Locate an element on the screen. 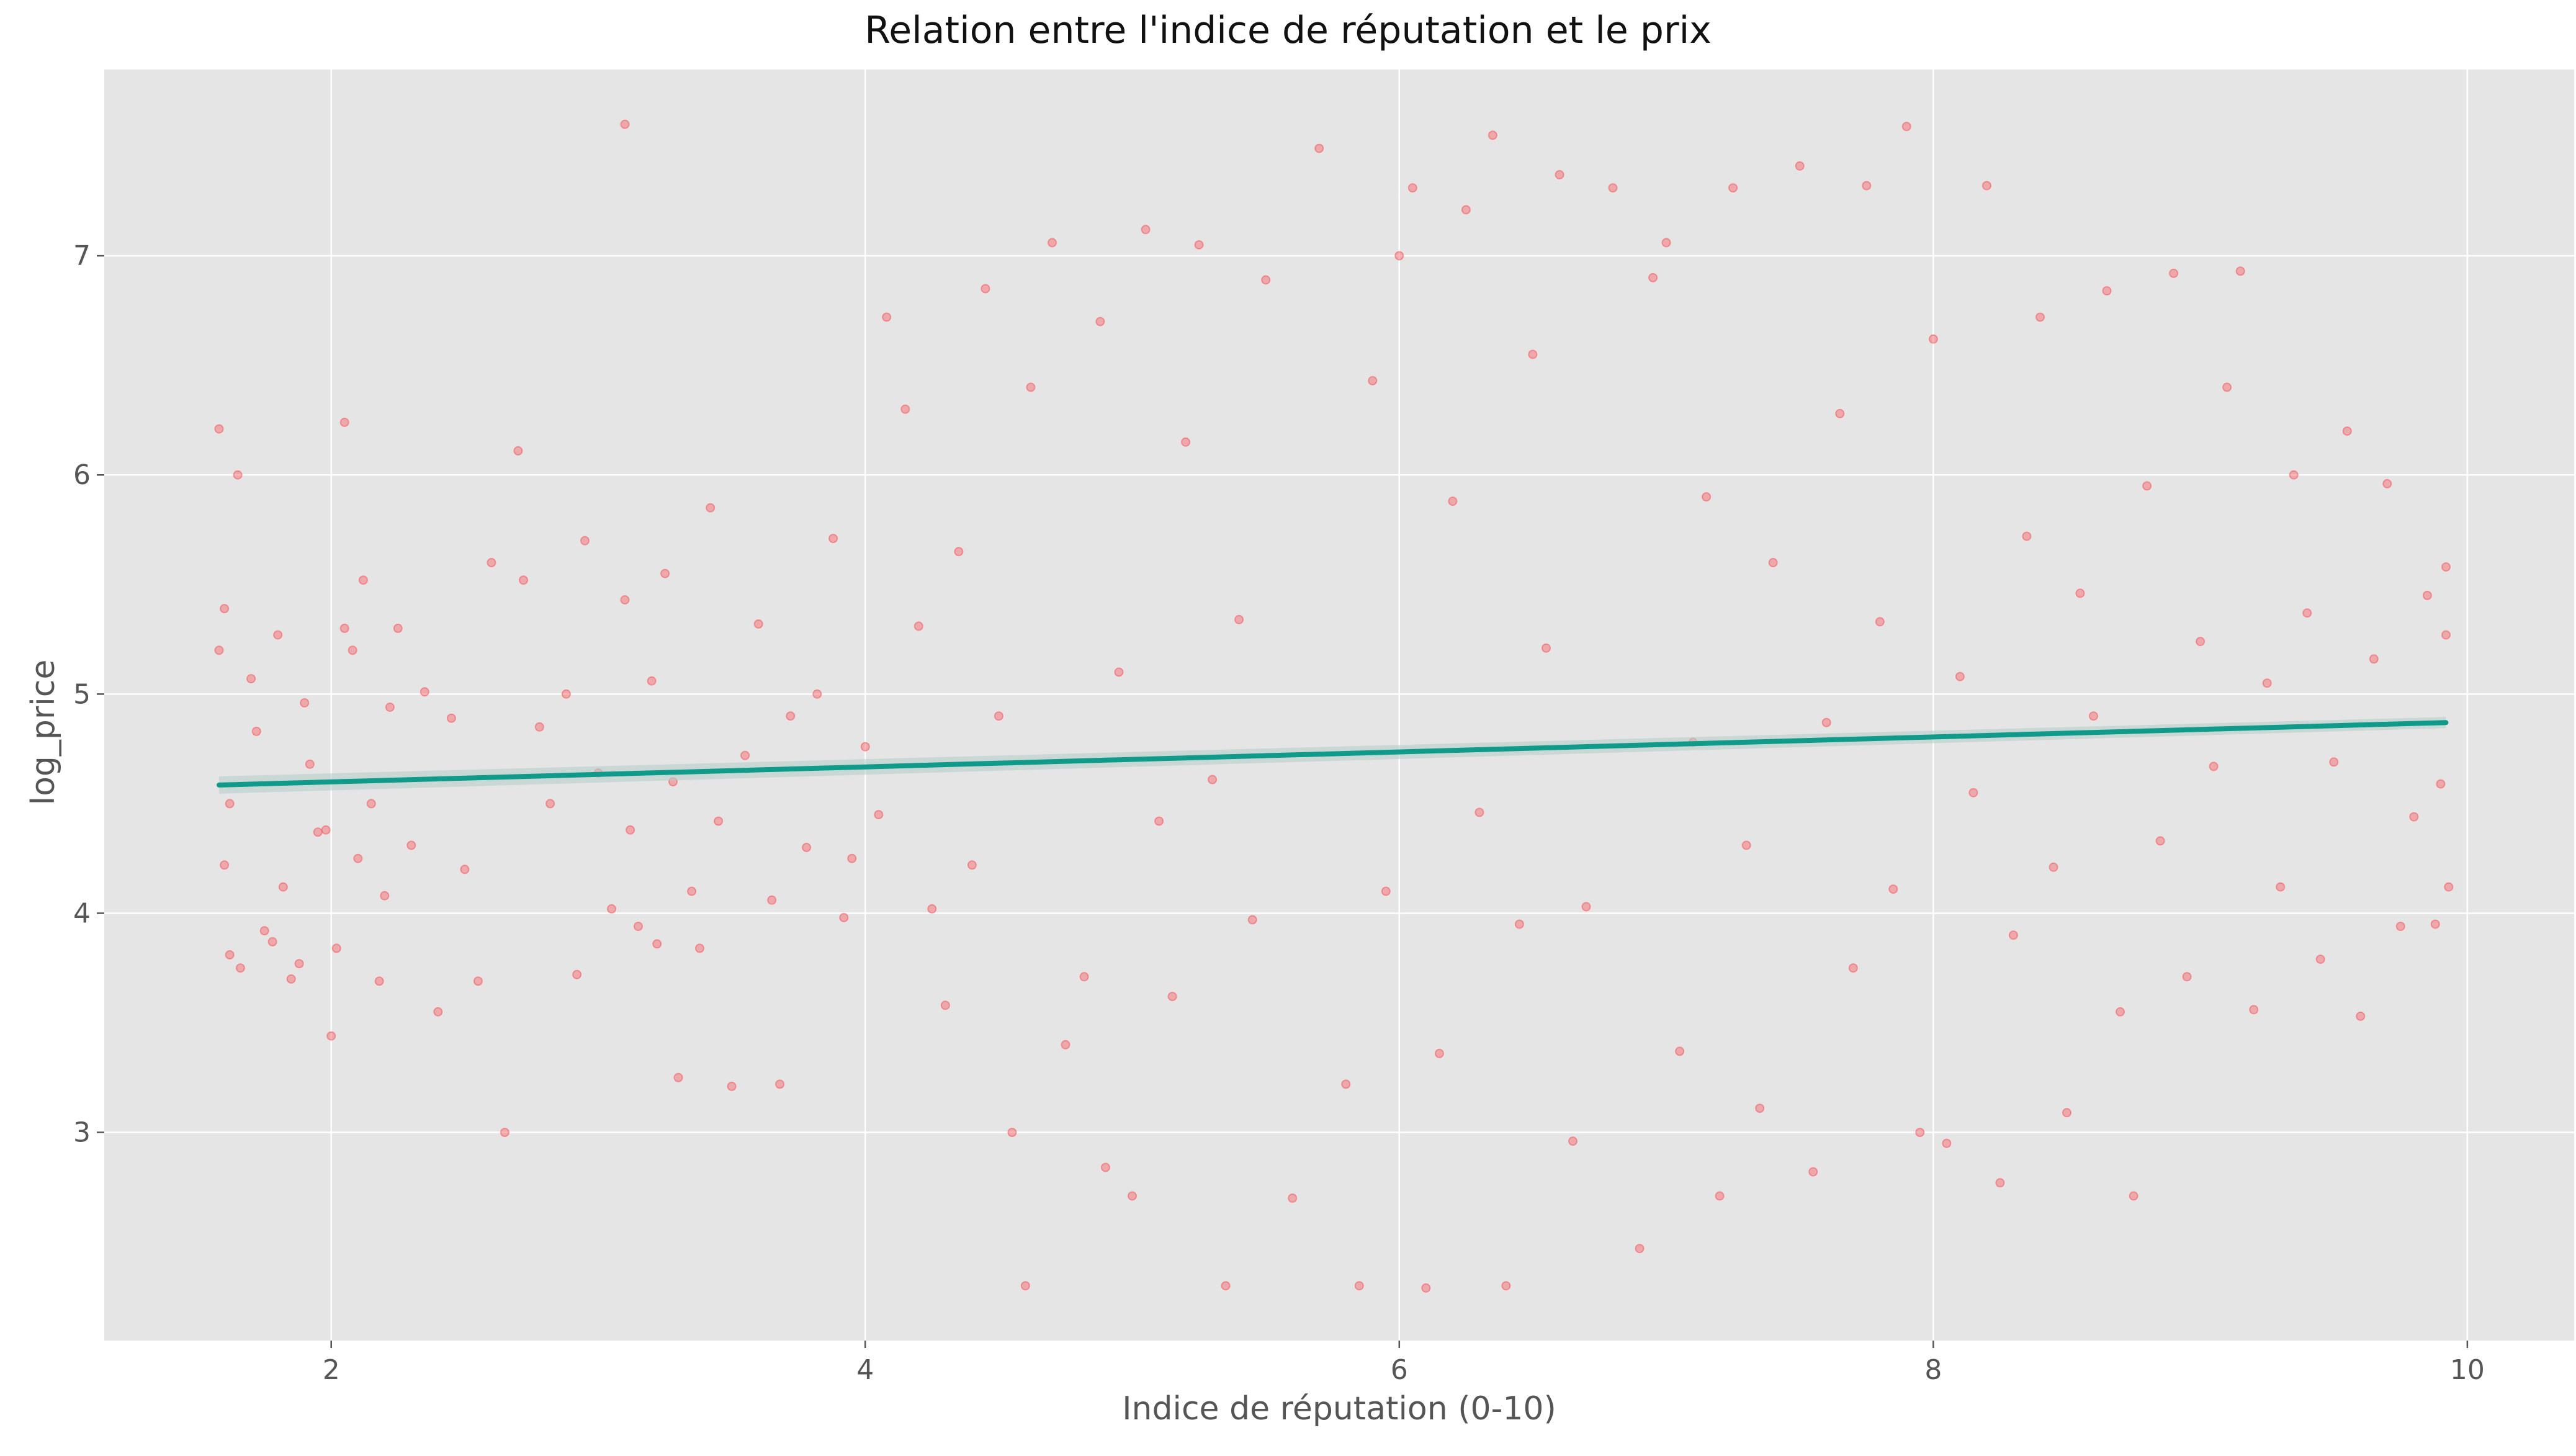 The image size is (2576, 1456). x-tick-label: 10 is located at coordinates (2467, 1370).